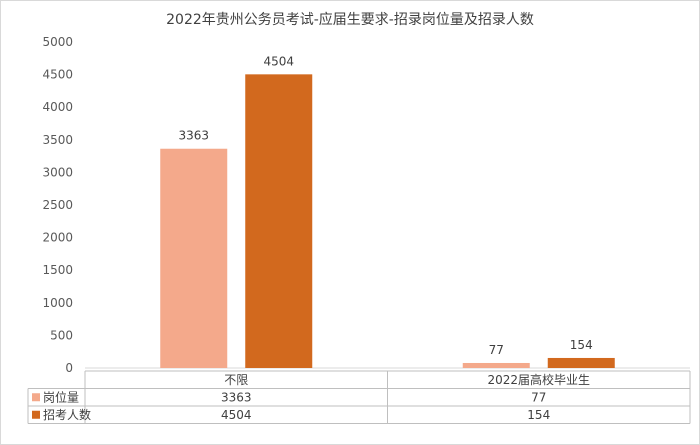  Describe the element at coordinates (57, 75) in the screenshot. I see `y-tick-label: 4500` at that location.